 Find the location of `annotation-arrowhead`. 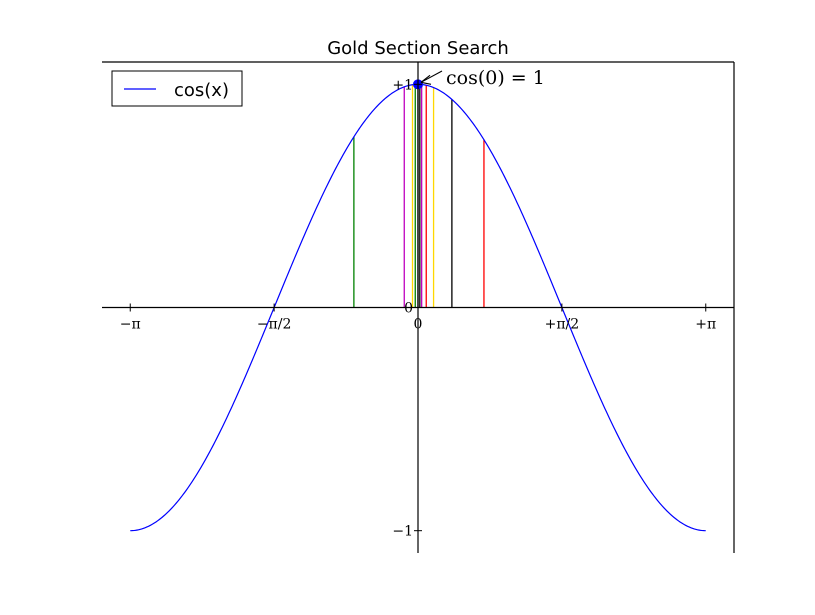

annotation-arrowhead is located at coordinates (426, 79).